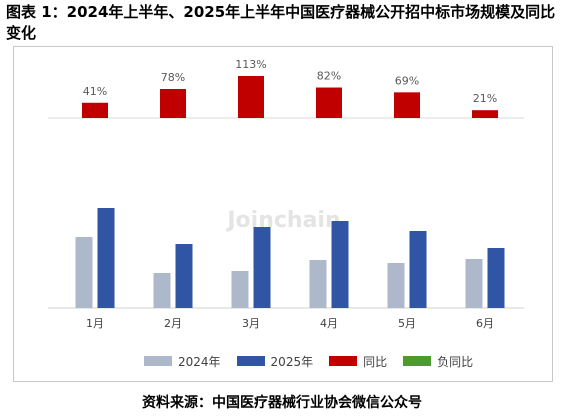 This screenshot has width=564, height=416. What do you see at coordinates (292, 361) in the screenshot?
I see `legend-label-2025: 2025年` at bounding box center [292, 361].